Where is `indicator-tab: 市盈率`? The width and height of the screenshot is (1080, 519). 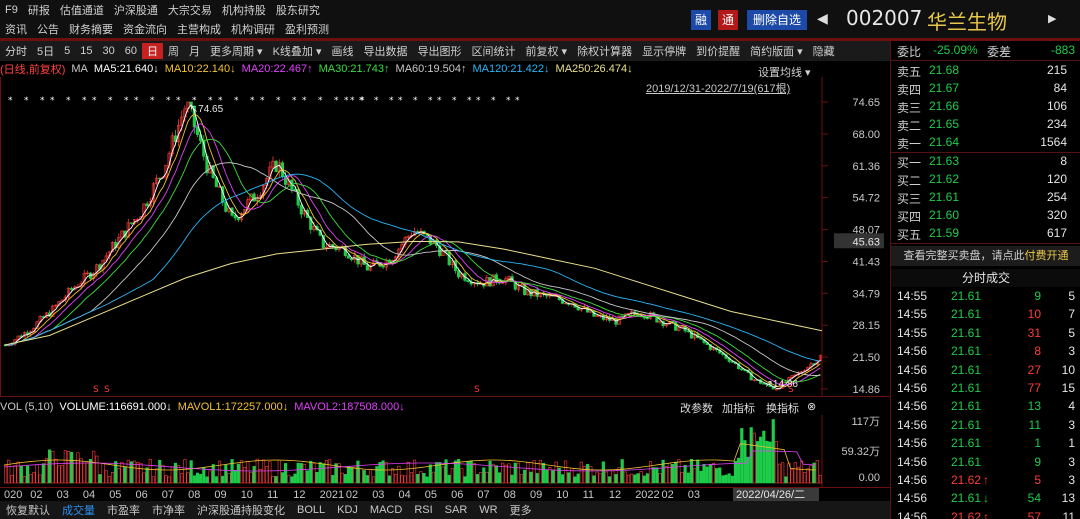
indicator-tab: 市盈率 is located at coordinates (123, 511).